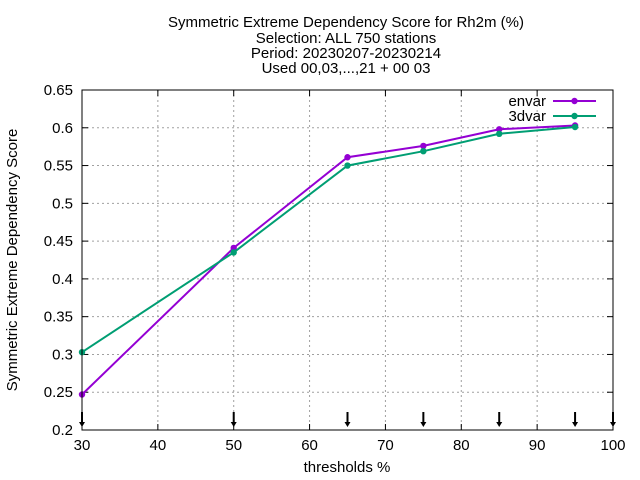  Describe the element at coordinates (385, 445) in the screenshot. I see `x-tick-label: 70` at that location.